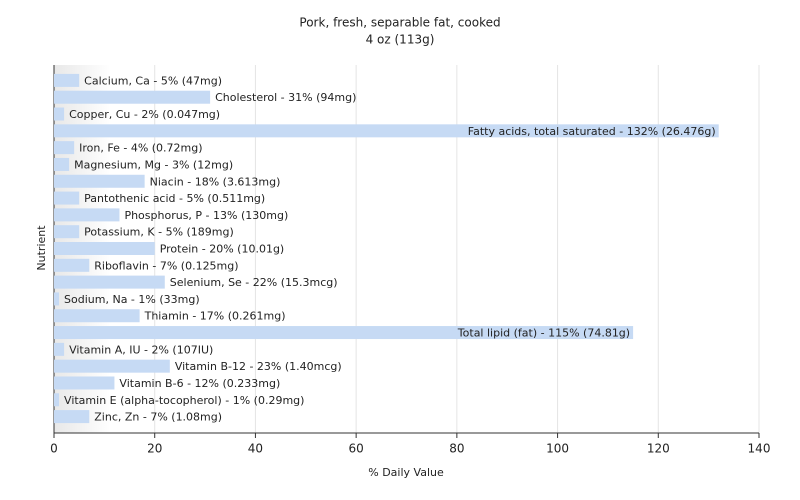 Image resolution: width=800 pixels, height=500 pixels. I want to click on bar-label: Phosphorus, P - 13% (130mg), so click(206, 215).